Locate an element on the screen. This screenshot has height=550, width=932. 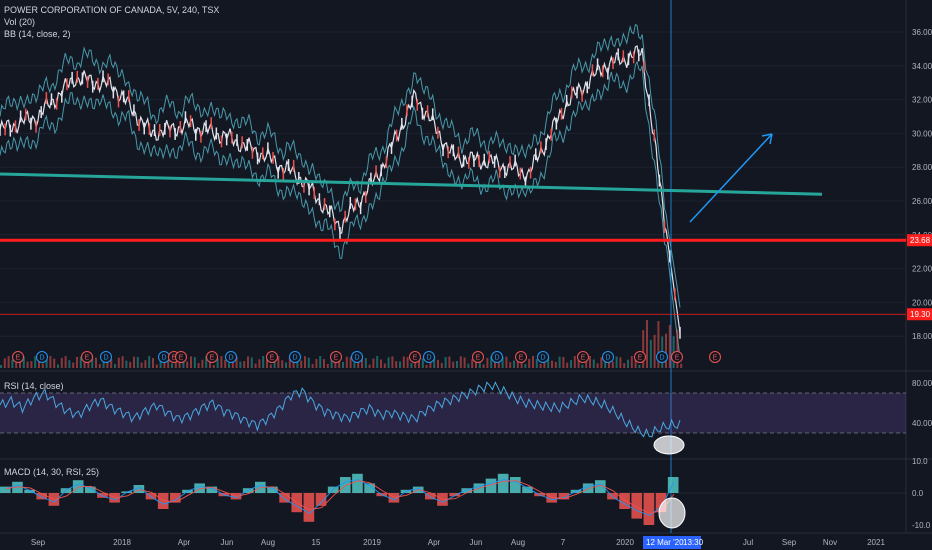
rsi-band-fill is located at coordinates (453, 413).